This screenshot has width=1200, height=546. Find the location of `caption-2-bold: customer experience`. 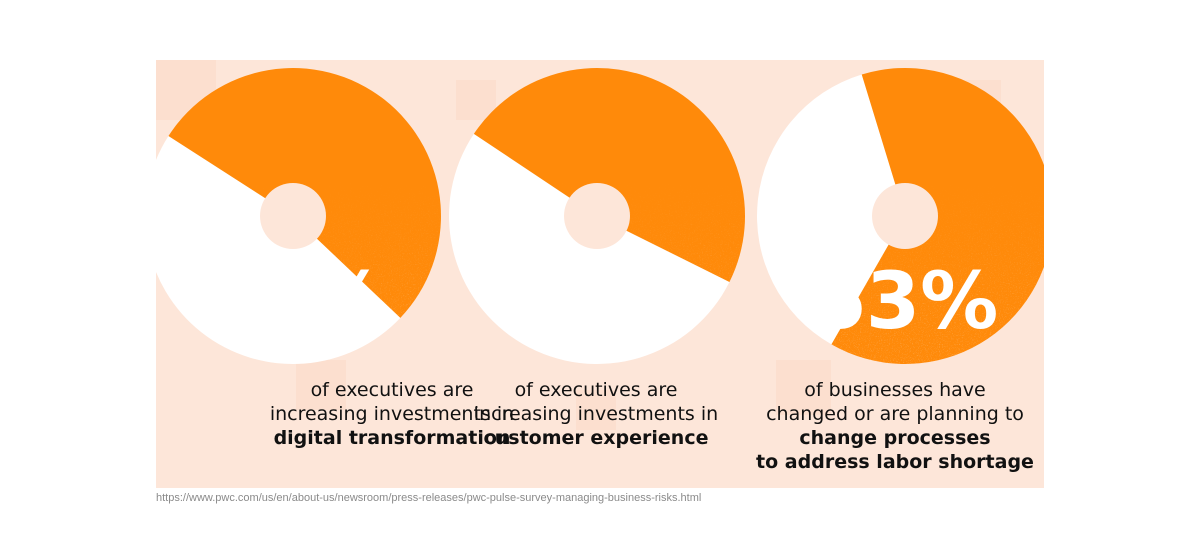

caption-2-bold: customer experience is located at coordinates (596, 438).